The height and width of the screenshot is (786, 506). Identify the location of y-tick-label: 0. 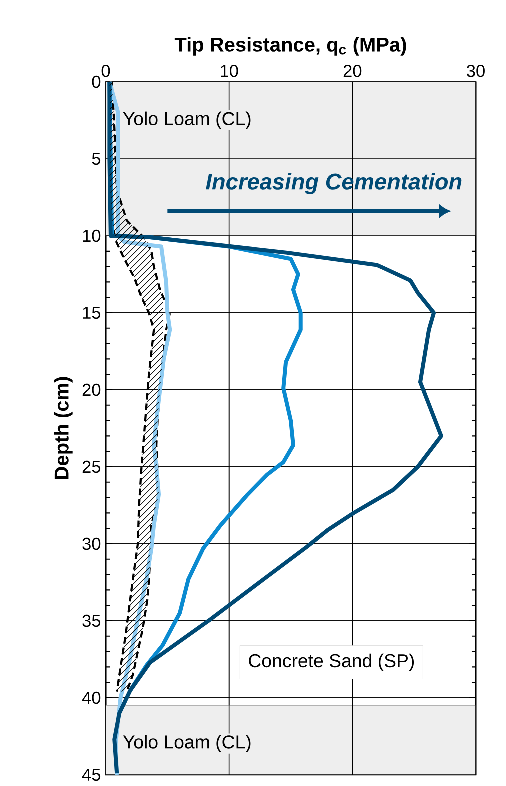
(96, 82).